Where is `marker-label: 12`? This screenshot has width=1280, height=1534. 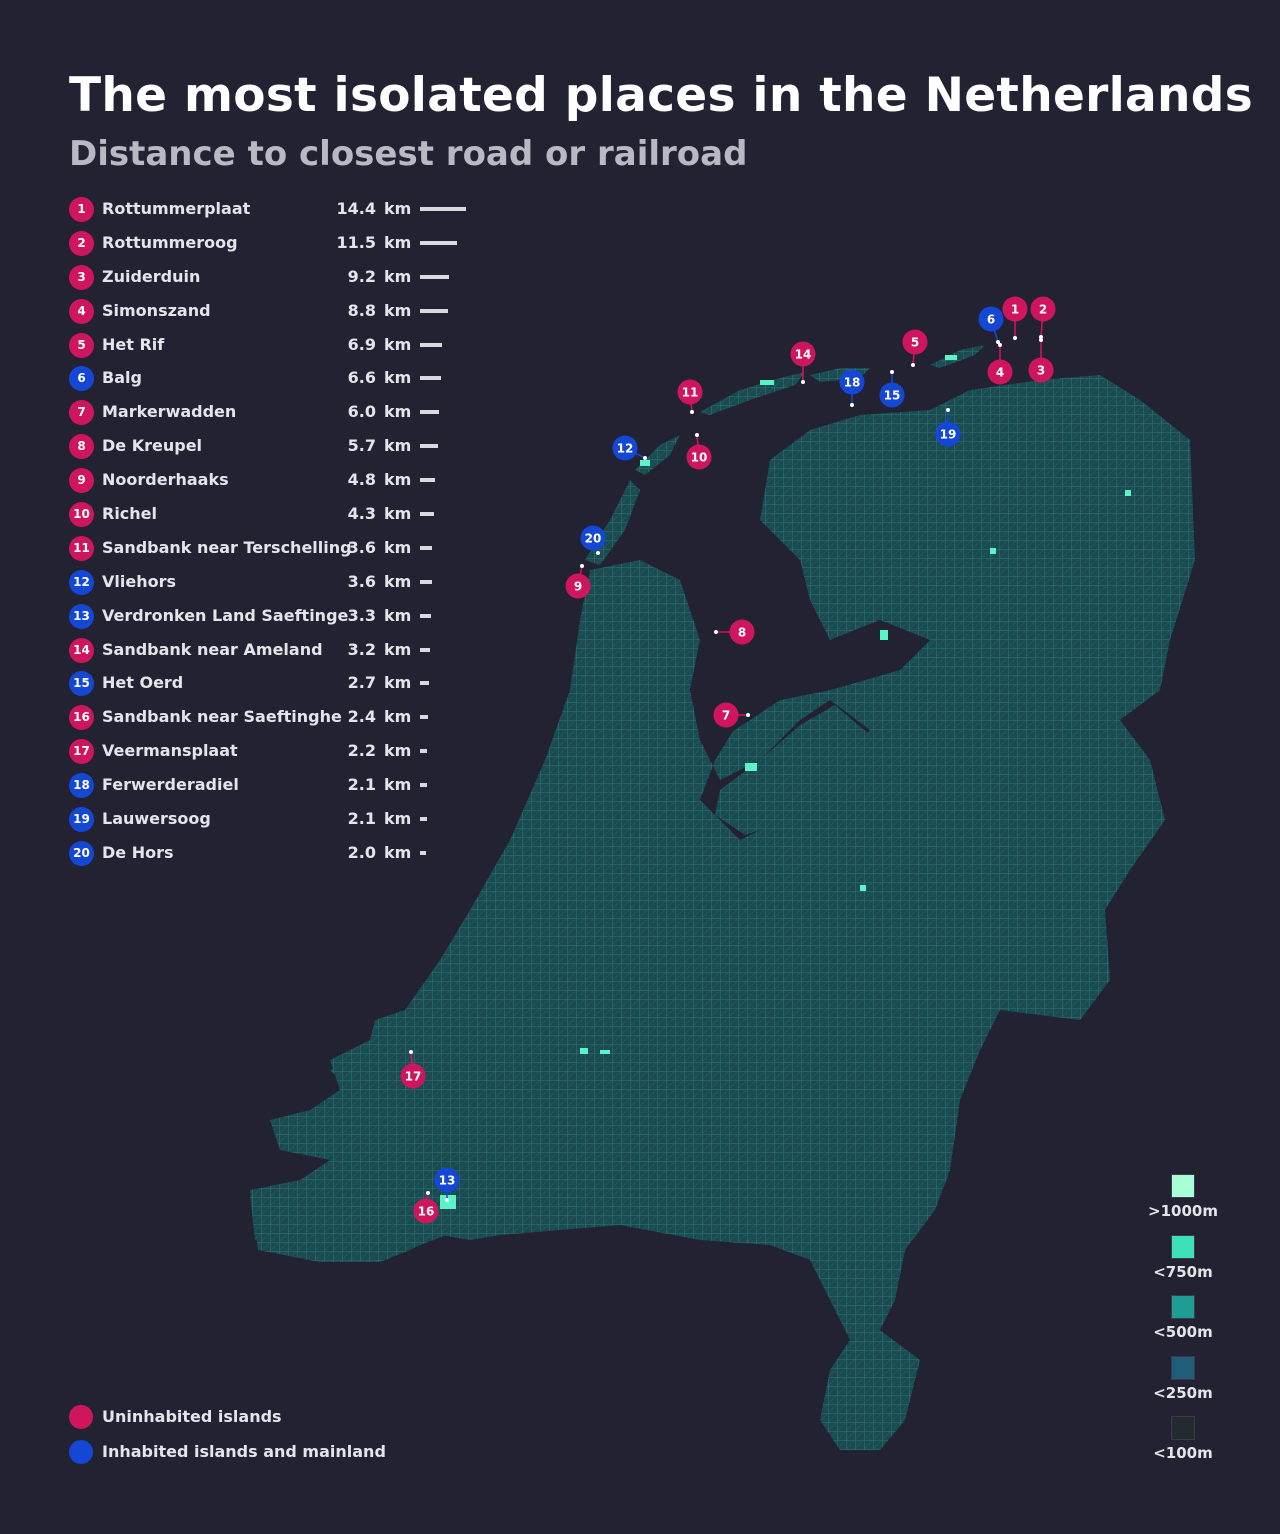 marker-label: 12 is located at coordinates (625, 449).